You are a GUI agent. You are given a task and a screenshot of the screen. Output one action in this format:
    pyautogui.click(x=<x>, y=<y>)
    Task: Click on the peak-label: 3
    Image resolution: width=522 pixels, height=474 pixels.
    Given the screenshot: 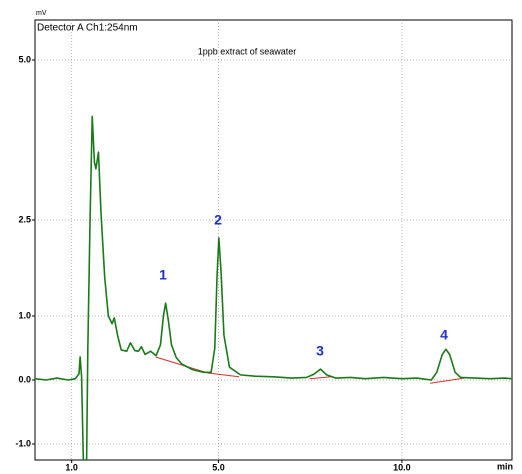 What is the action you would take?
    pyautogui.click(x=320, y=351)
    